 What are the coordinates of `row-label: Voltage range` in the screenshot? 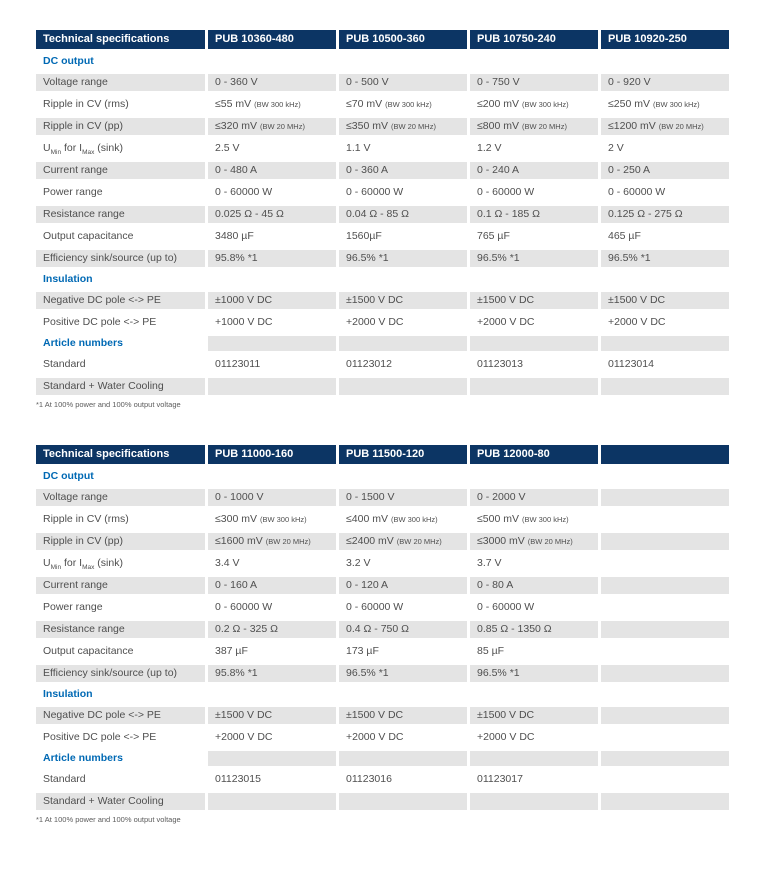 It's located at (120, 82).